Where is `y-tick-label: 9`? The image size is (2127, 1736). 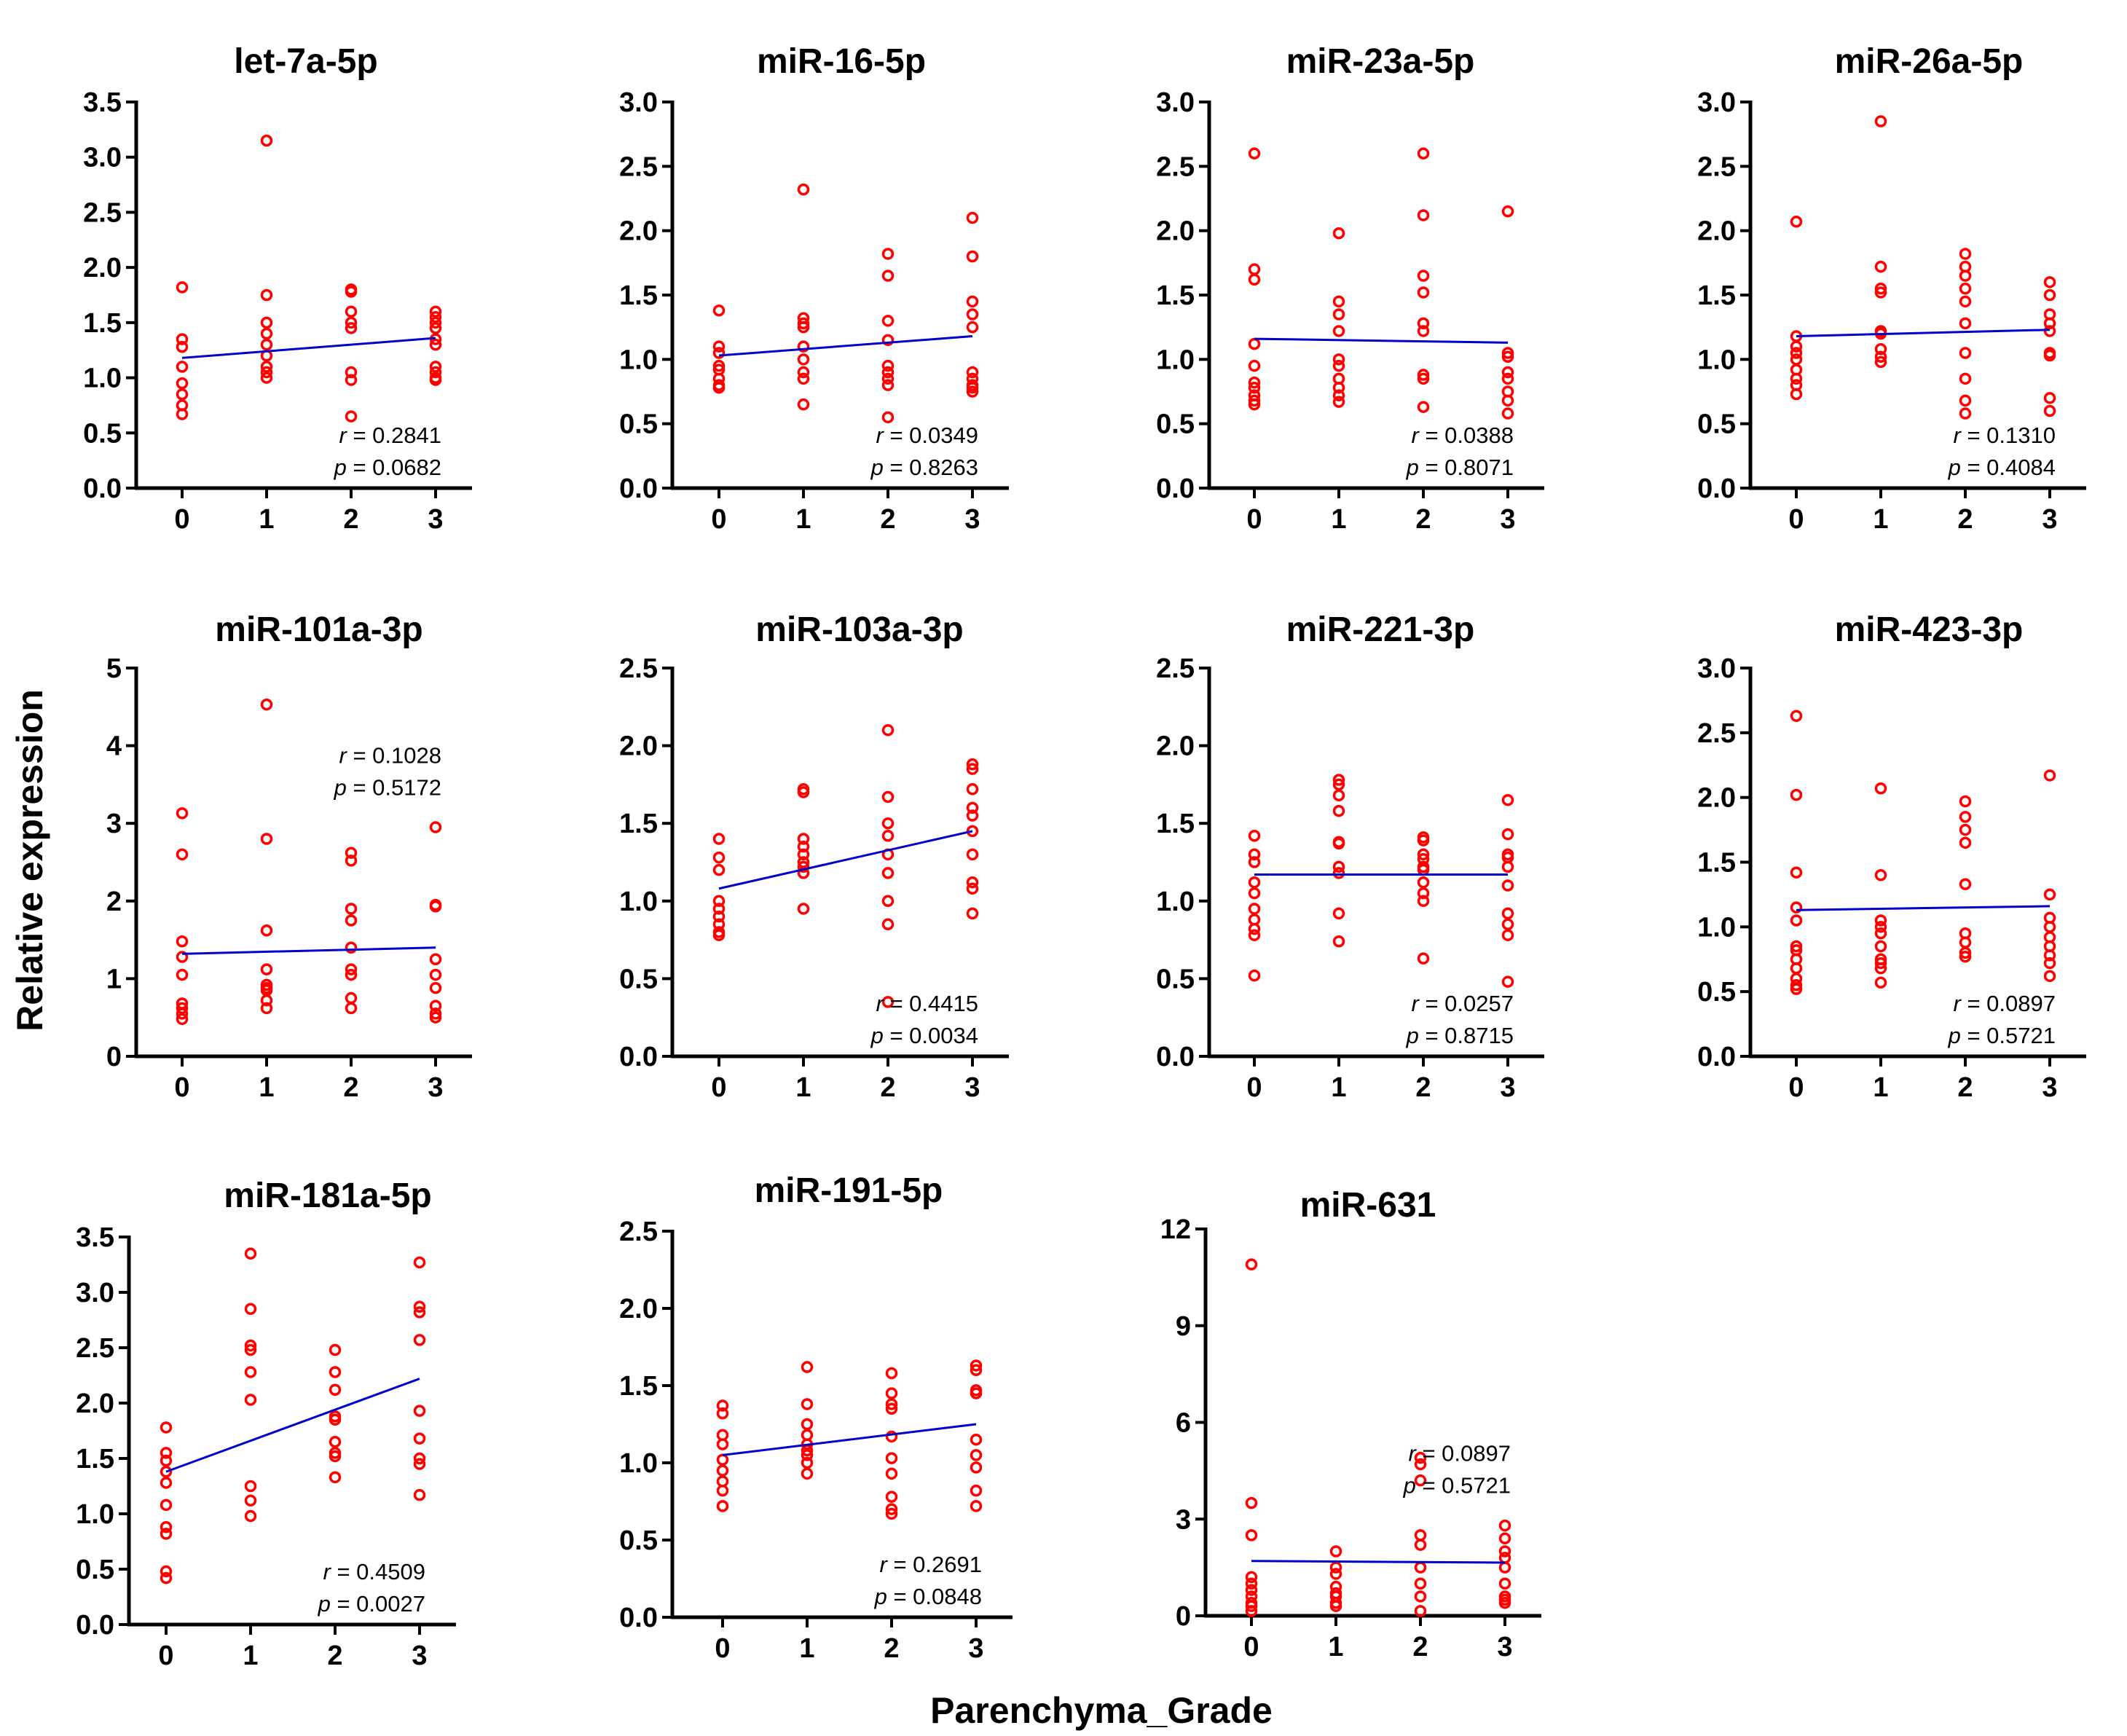
y-tick-label: 9 is located at coordinates (1183, 1326).